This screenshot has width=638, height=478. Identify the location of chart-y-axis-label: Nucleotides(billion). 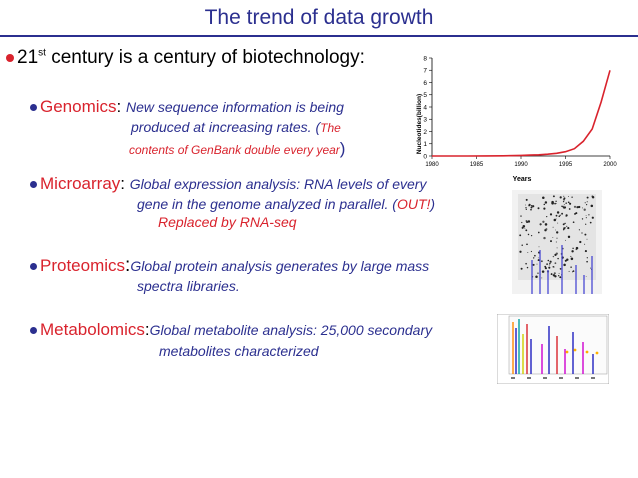
(419, 124).